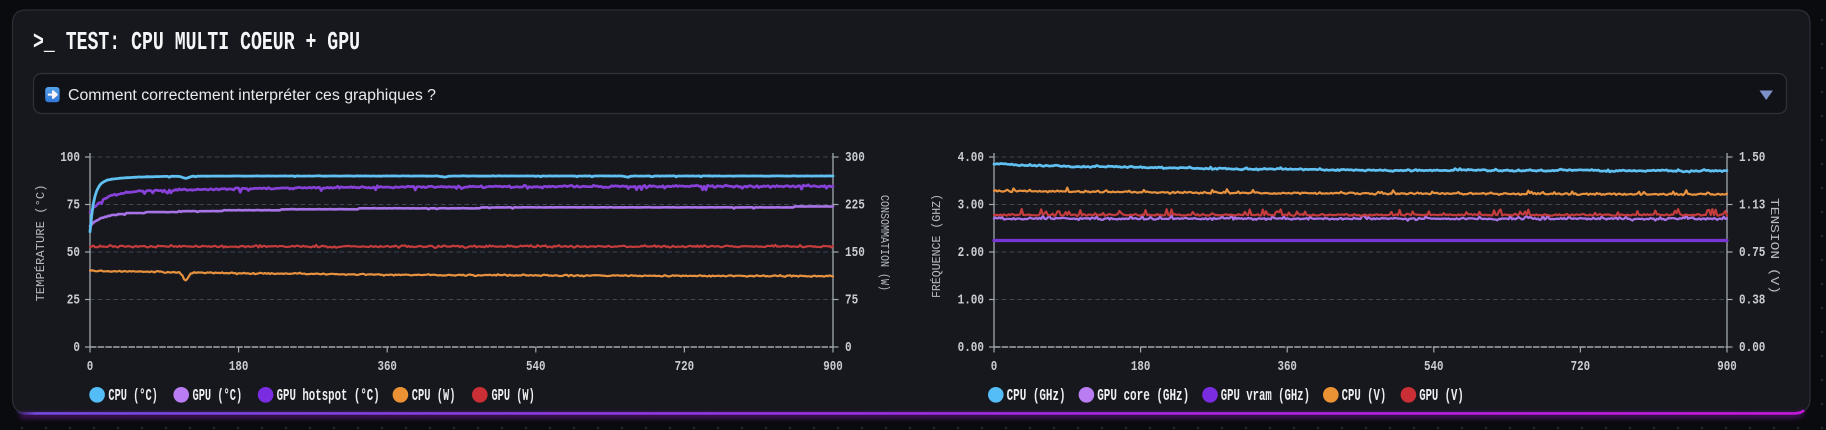  I want to click on svg-text: 150, so click(855, 253).